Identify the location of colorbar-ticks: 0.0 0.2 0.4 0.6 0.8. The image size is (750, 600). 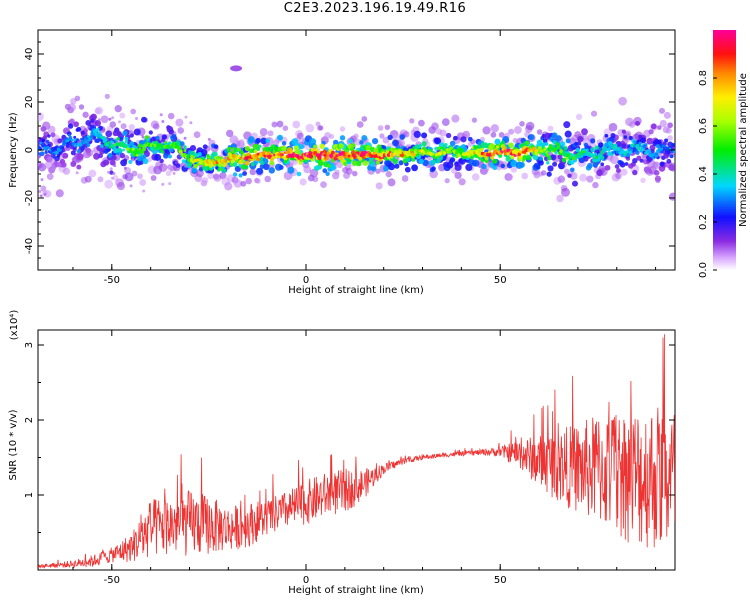
(707, 174).